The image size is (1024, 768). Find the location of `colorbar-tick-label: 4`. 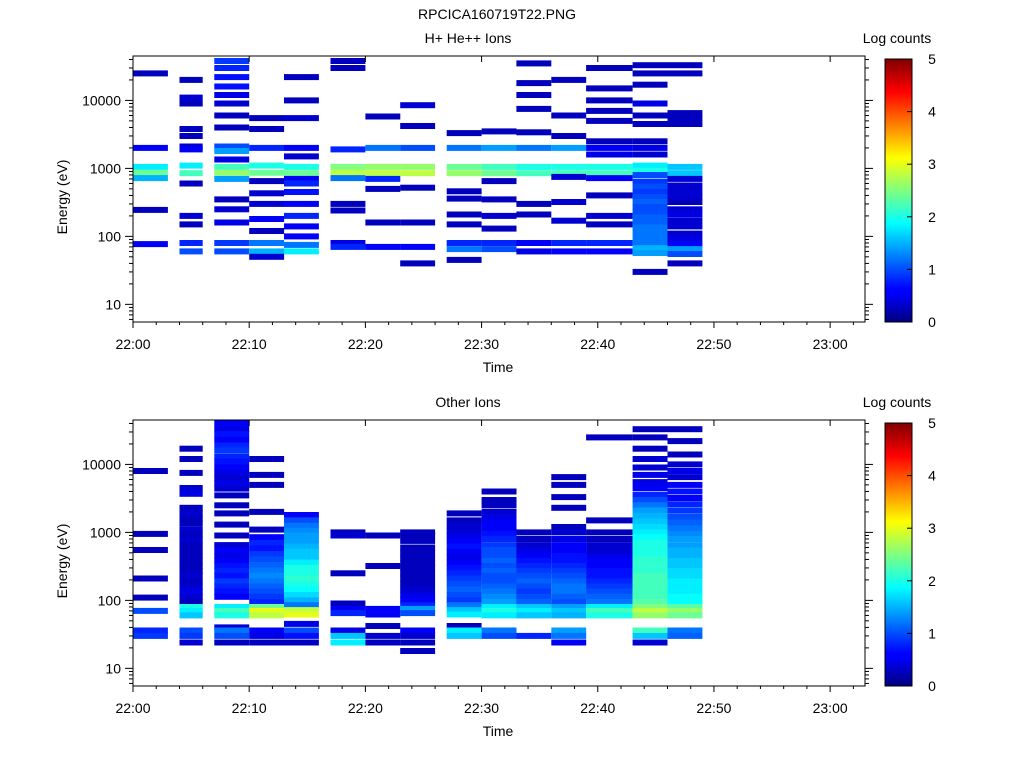

colorbar-tick-label: 4 is located at coordinates (932, 476).